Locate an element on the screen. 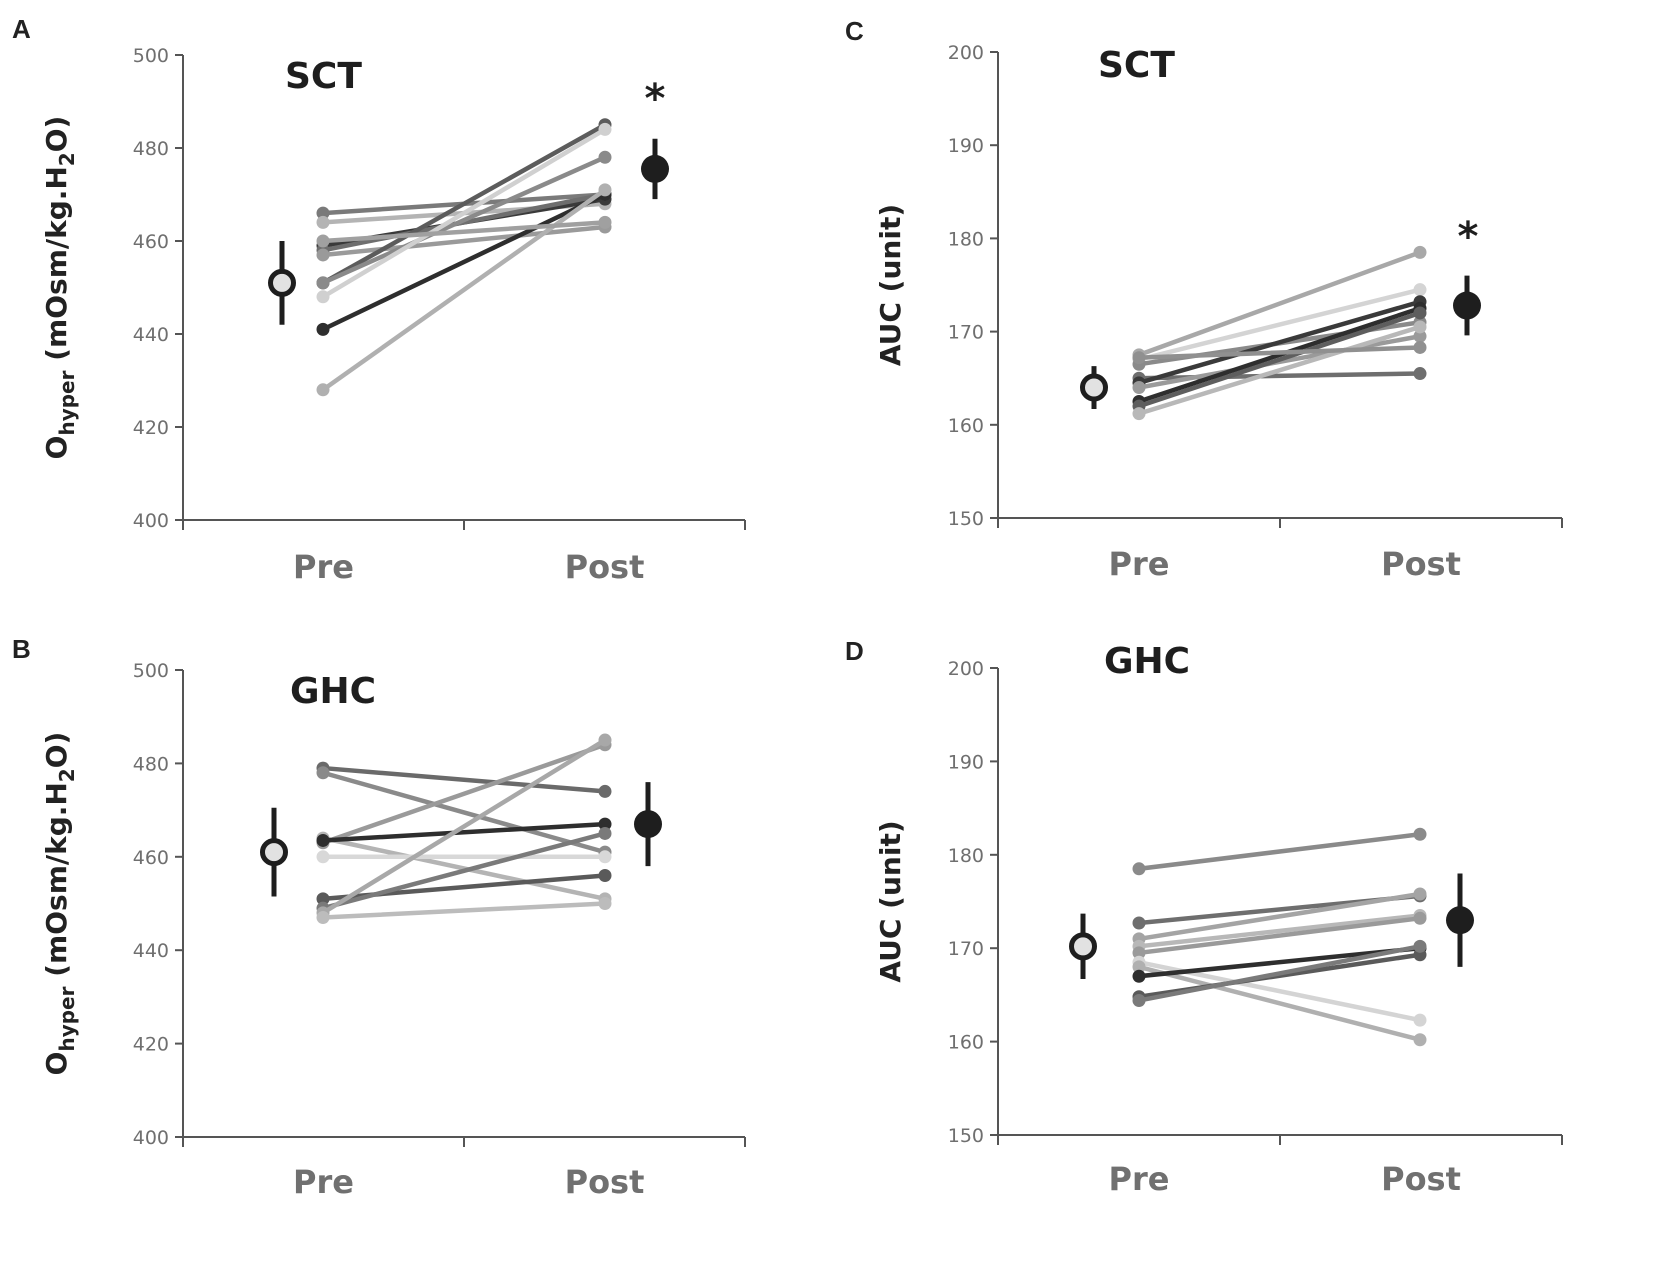 The width and height of the screenshot is (1658, 1271). y-label-sub2: 2 is located at coordinates (67, 159).